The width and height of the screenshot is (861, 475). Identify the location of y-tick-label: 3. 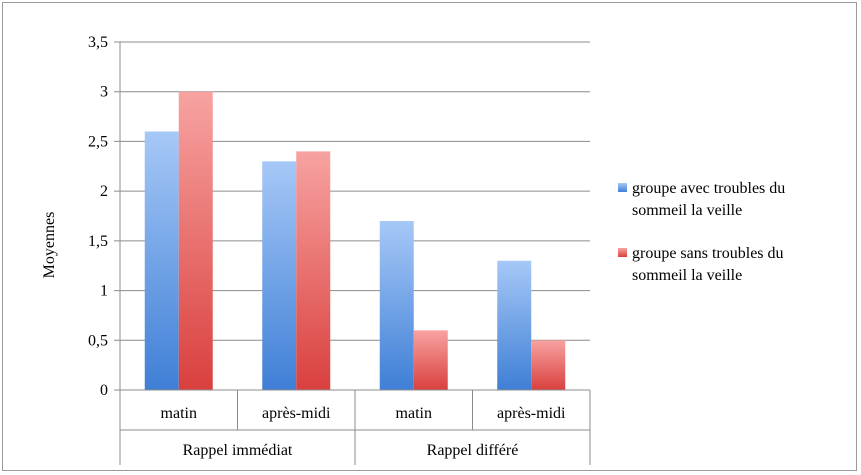
(104, 92).